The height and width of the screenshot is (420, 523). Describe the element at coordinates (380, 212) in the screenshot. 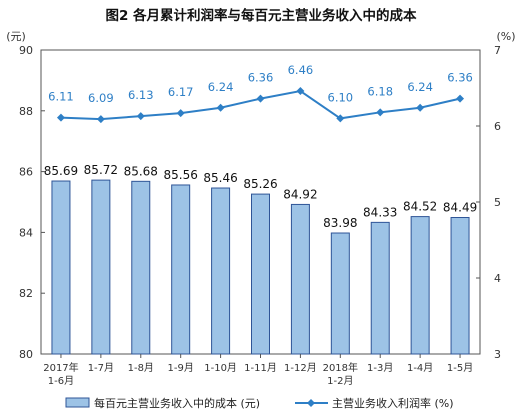

I see `bar-value-label: 84.33` at that location.